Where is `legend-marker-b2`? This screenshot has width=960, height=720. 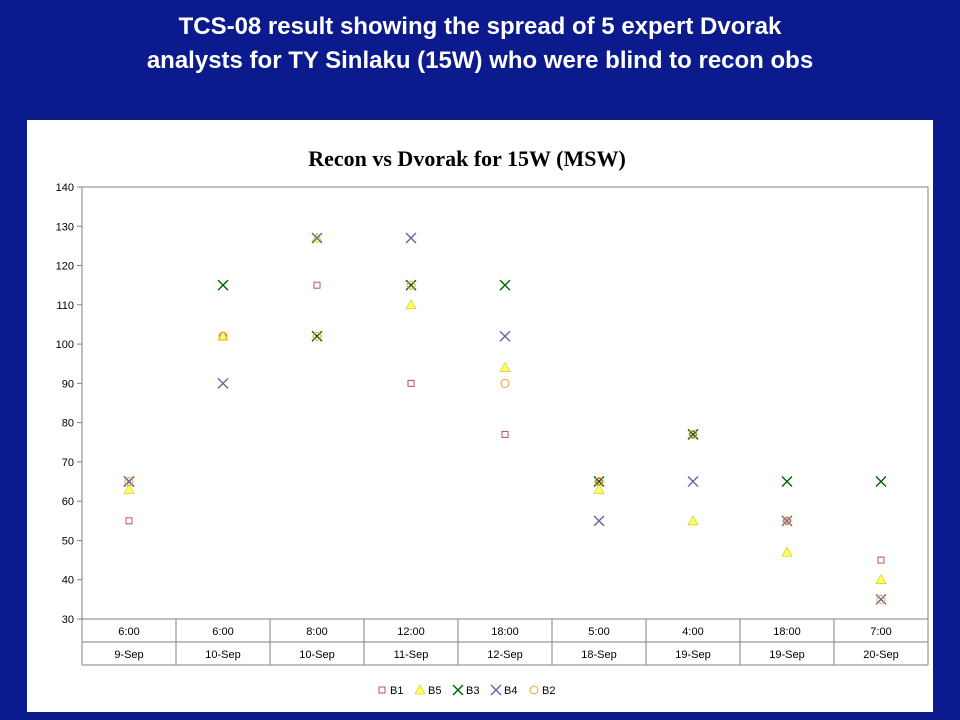 legend-marker-b2 is located at coordinates (534, 690).